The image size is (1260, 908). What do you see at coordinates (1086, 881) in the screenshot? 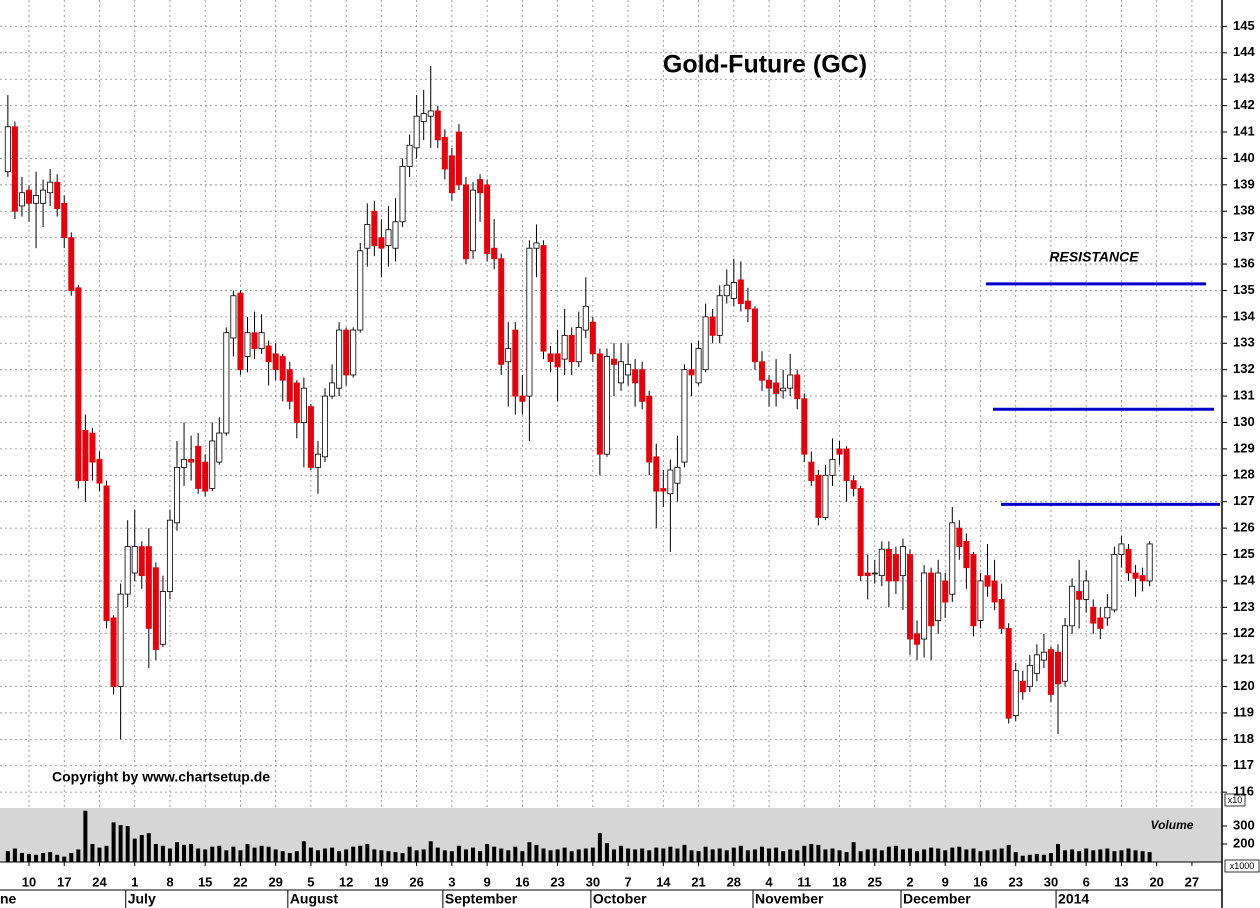
I see `x-tick-label: 6` at bounding box center [1086, 881].